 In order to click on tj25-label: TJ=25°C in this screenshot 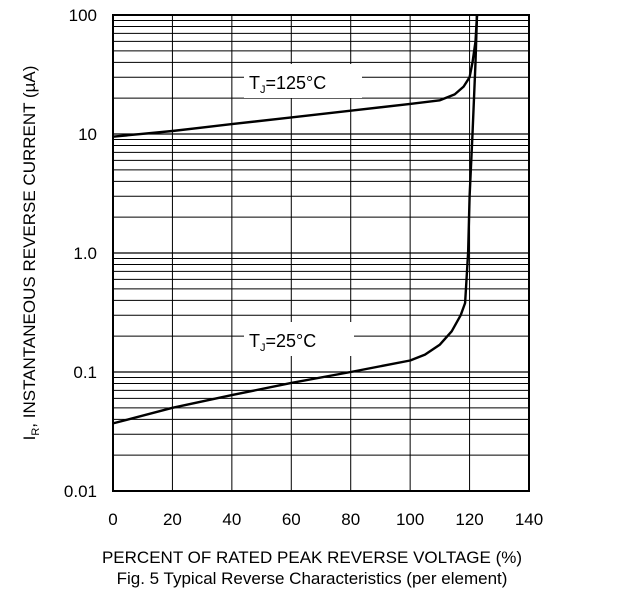, I will do `click(282, 342)`.